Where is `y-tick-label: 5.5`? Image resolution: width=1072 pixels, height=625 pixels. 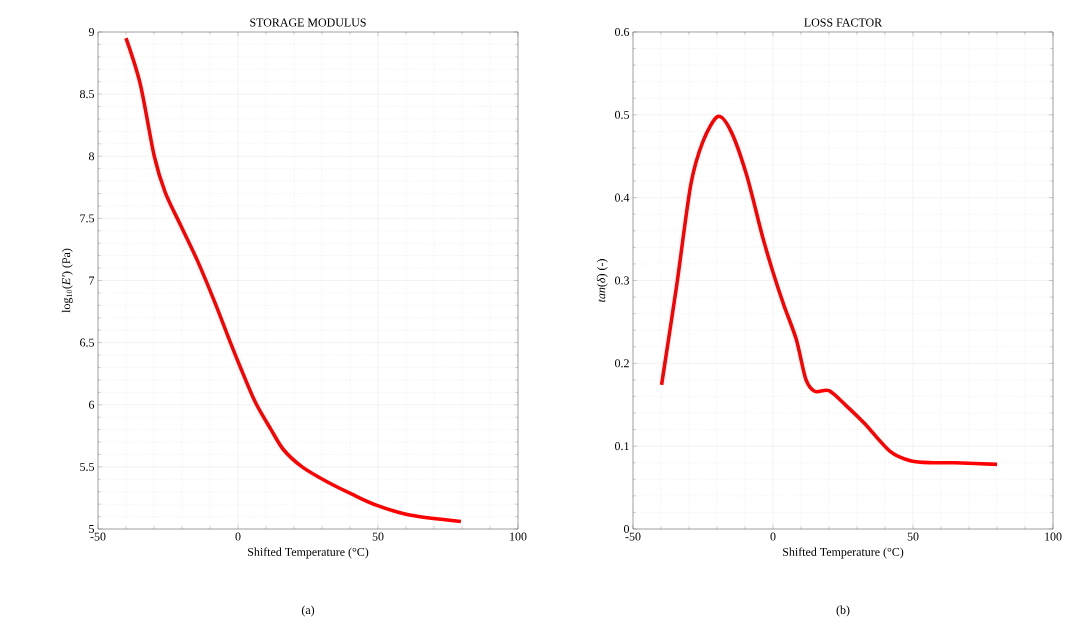 y-tick-label: 5.5 is located at coordinates (87, 466).